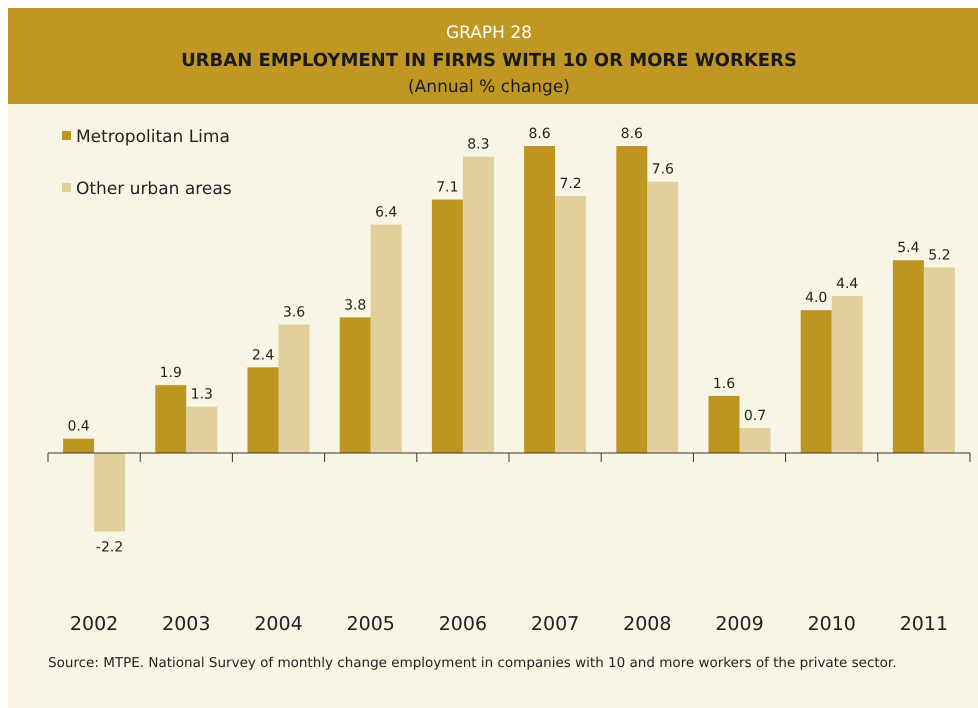  What do you see at coordinates (201, 394) in the screenshot?
I see `data-label: 1.3` at bounding box center [201, 394].